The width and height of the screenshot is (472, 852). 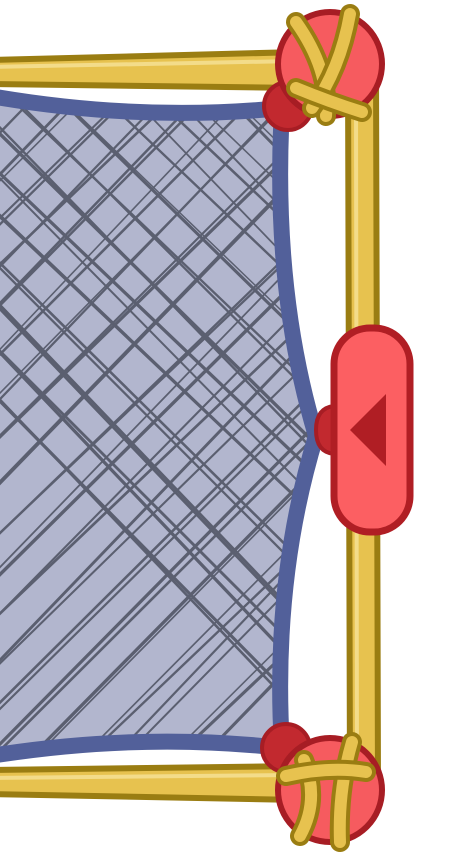 I want to click on bottom-pole, so click(x=151, y=783).